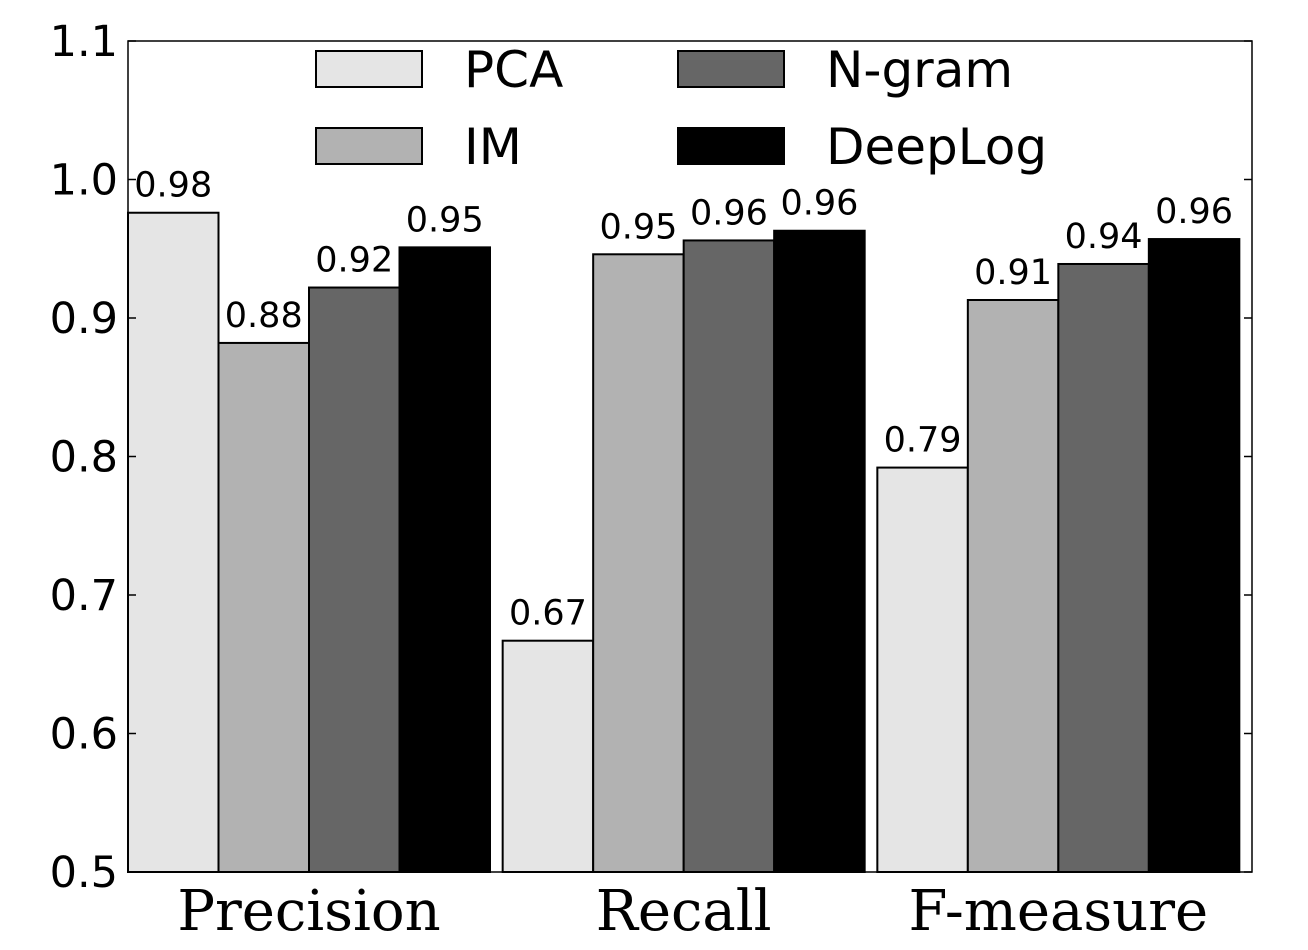  I want to click on bar-n-gram-f-measure, so click(1103, 567).